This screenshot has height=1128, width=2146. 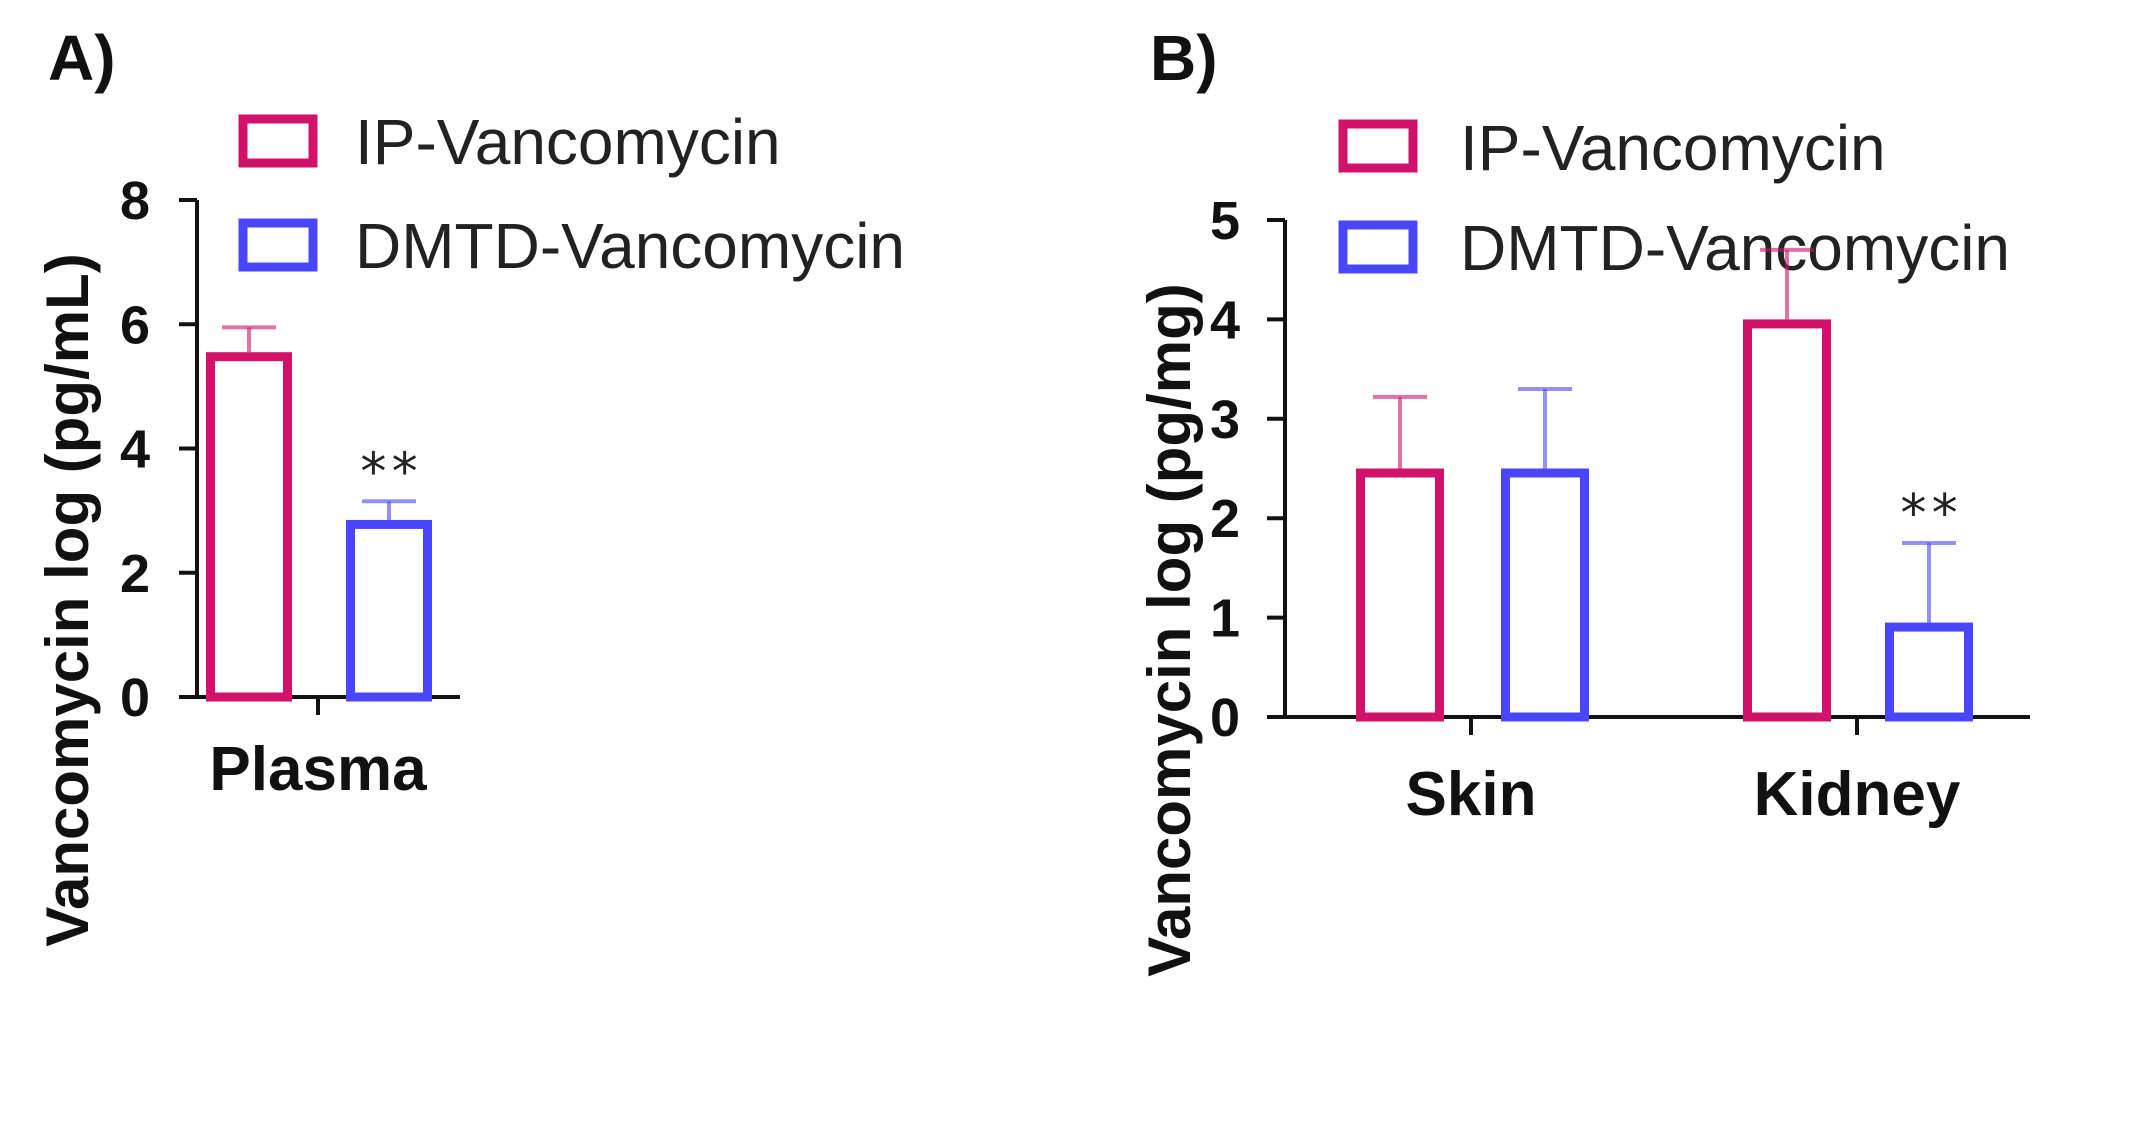 What do you see at coordinates (571, 194) in the screenshot?
I see `panel-a-legend: IP-Vancomycin DMTD-Vancomycin` at bounding box center [571, 194].